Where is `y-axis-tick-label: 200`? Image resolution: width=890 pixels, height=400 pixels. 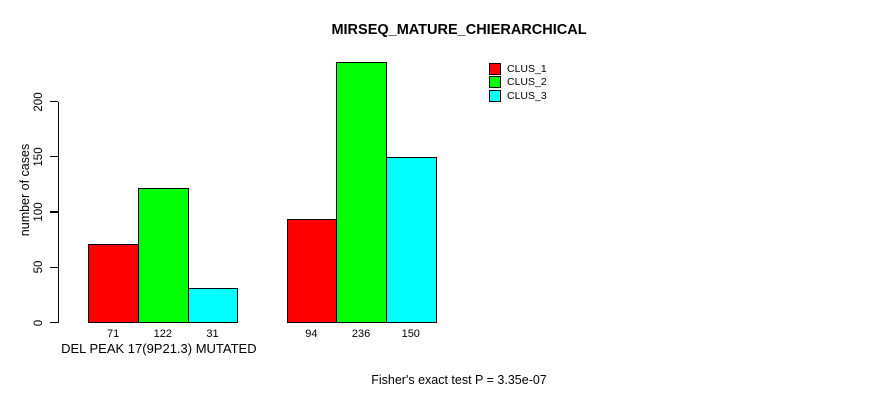
y-axis-tick-label: 200 is located at coordinates (39, 101).